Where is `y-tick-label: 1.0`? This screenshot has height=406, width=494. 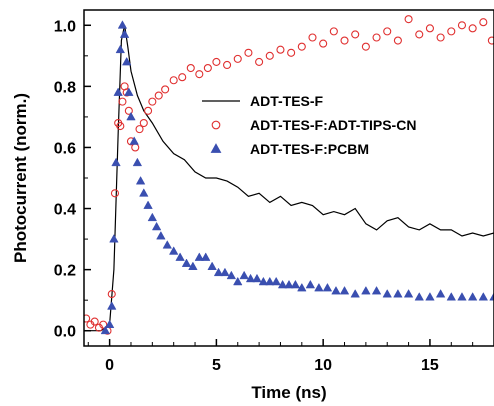
y-tick-label: 1.0 is located at coordinates (65, 26).